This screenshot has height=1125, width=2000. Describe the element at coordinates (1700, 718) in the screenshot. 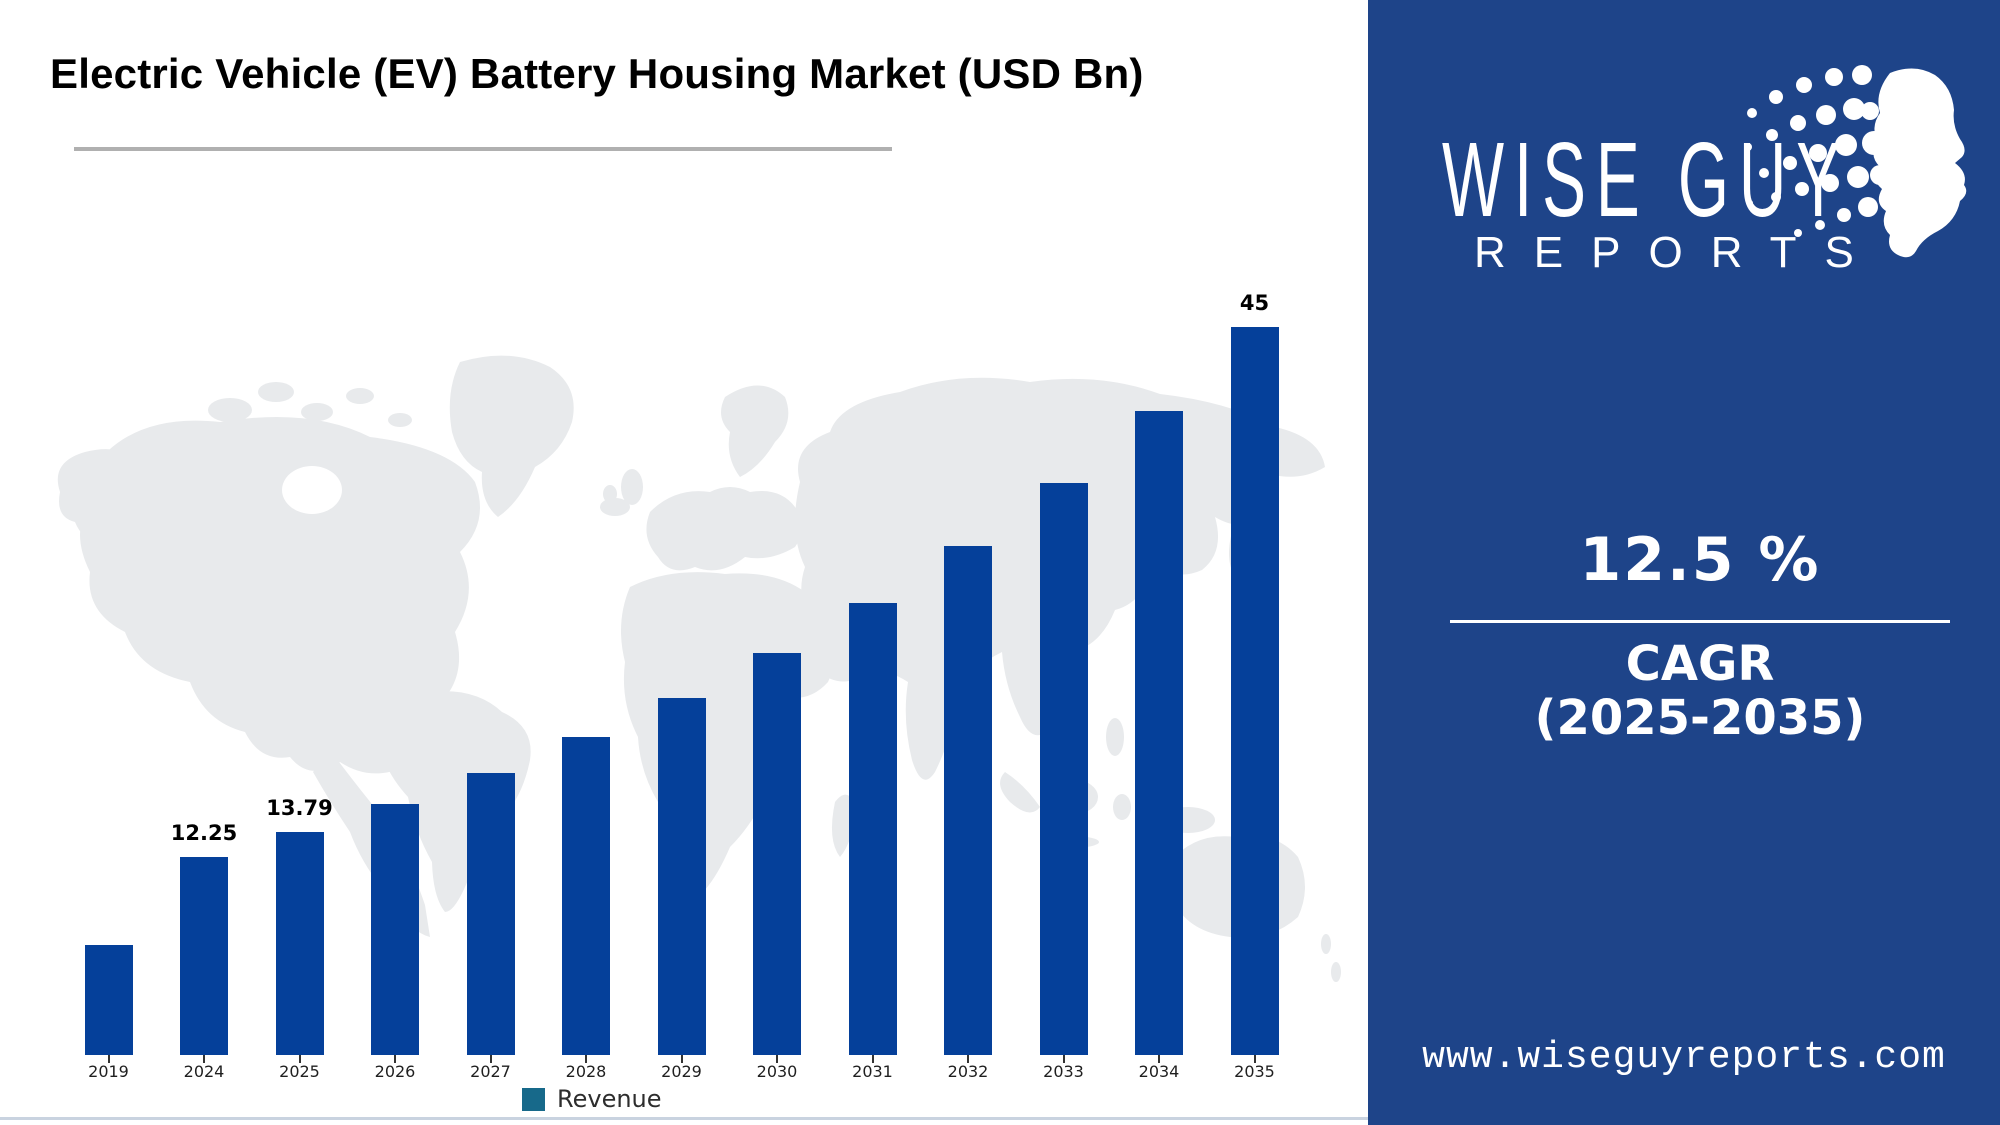

I see `cagr-period: (2025-2035)` at that location.